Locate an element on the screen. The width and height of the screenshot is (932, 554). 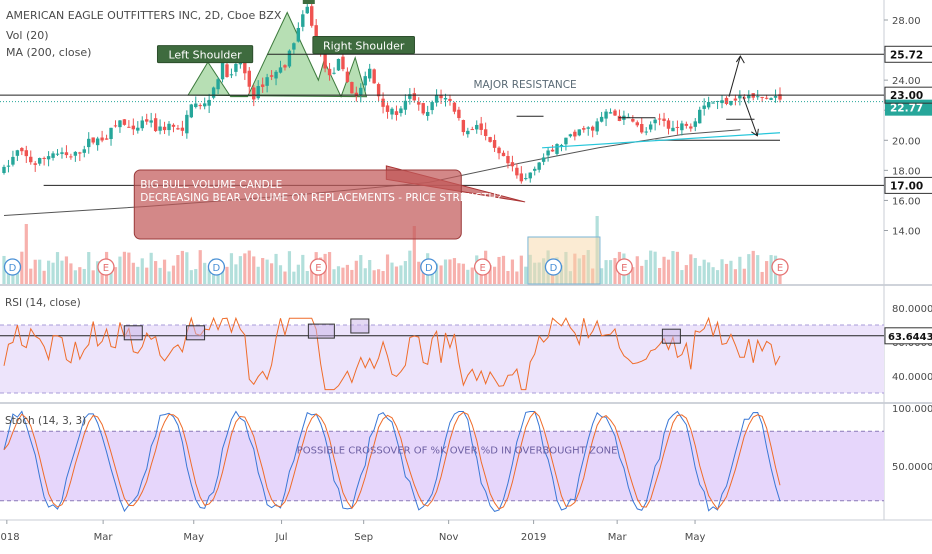
down-arrow-line is located at coordinates (750, 116).